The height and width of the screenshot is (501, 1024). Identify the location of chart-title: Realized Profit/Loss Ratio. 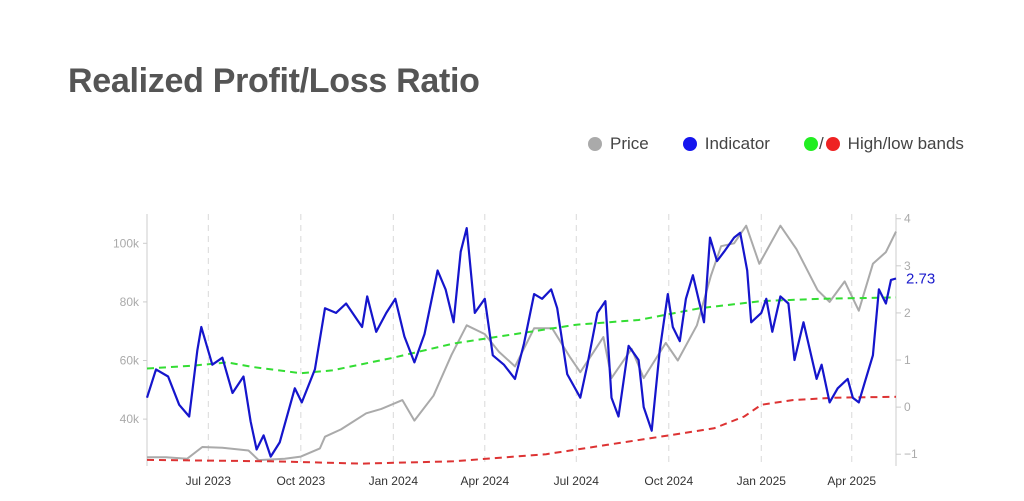
(274, 81).